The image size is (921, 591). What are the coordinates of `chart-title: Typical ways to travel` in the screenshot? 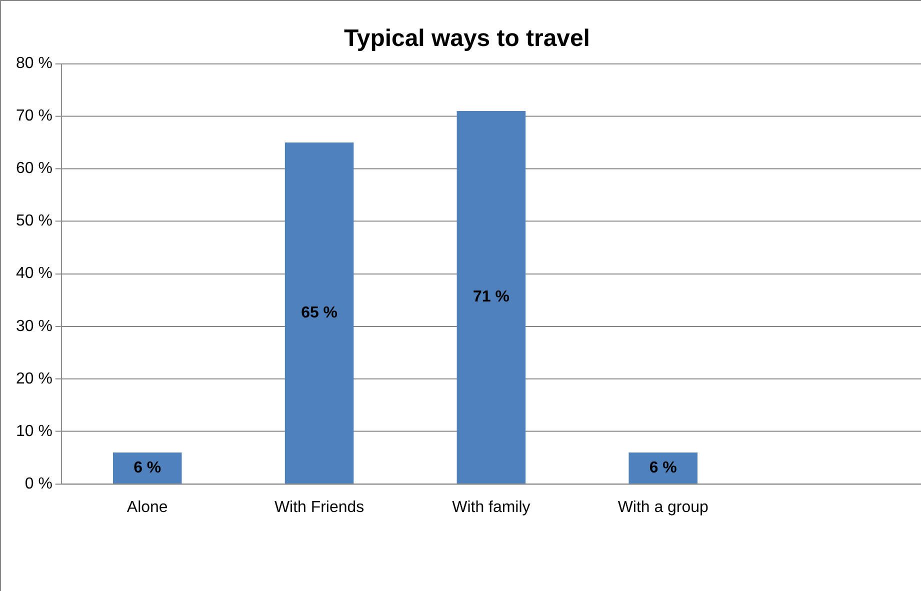 It's located at (467, 38).